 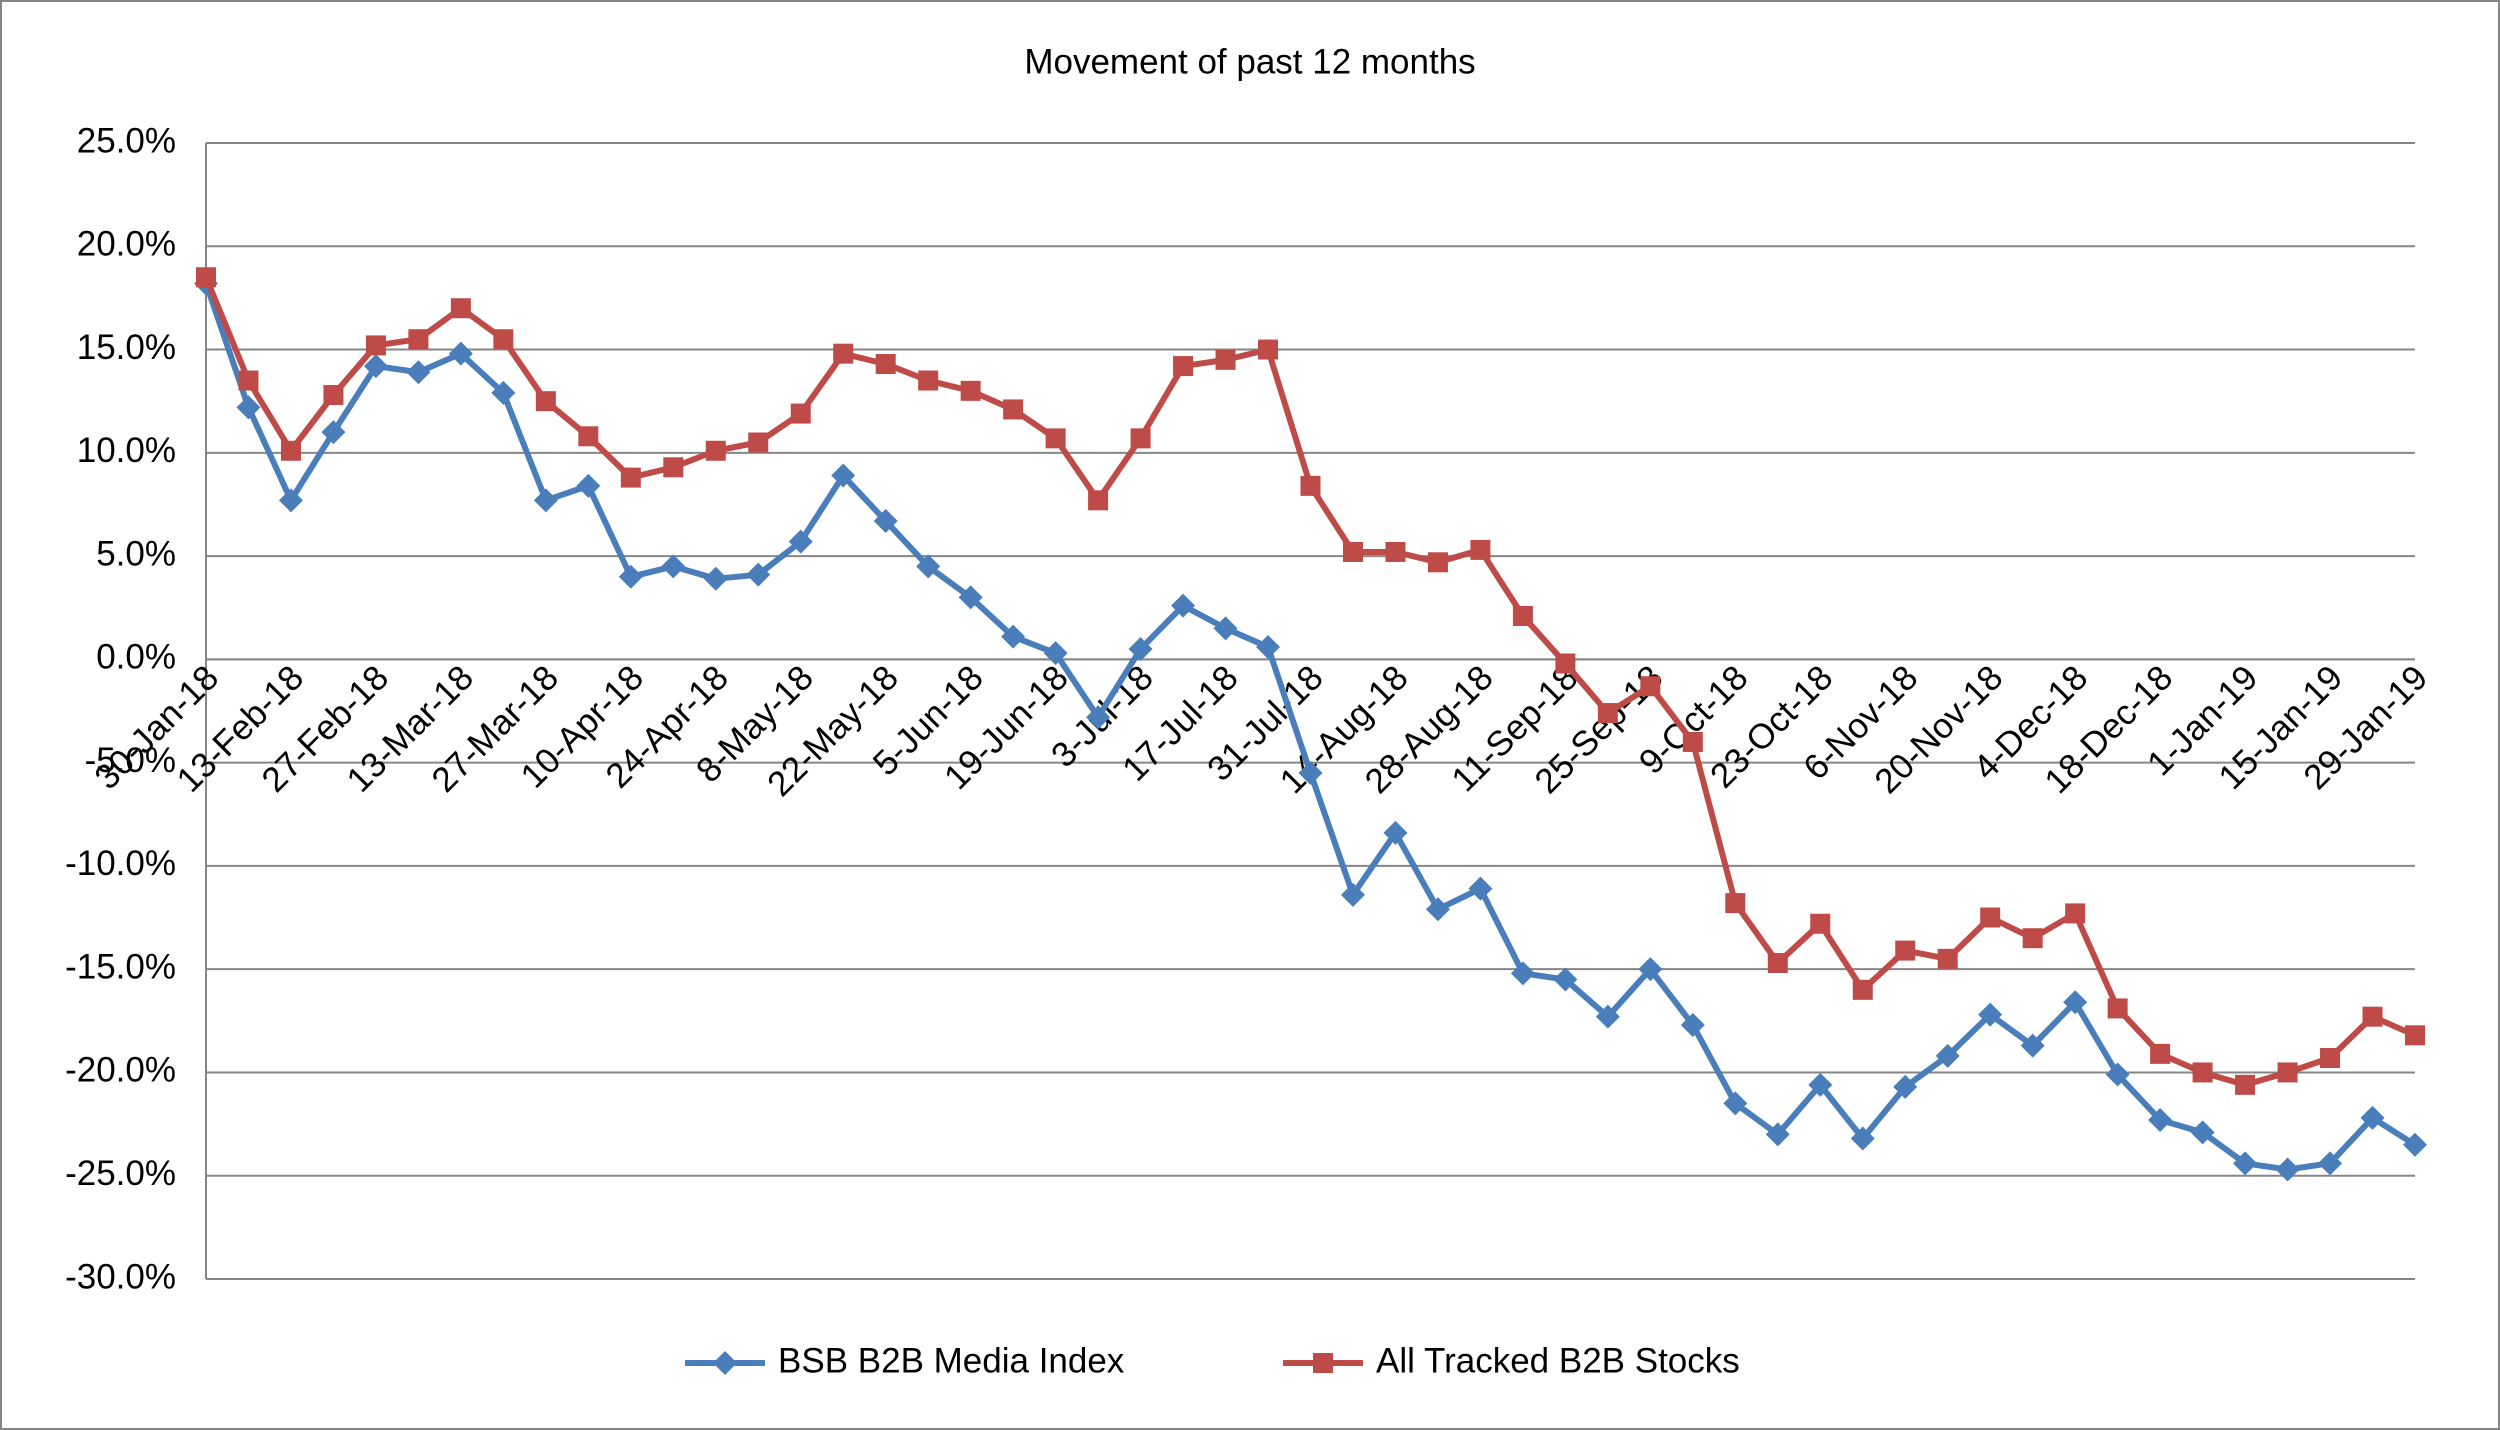 I want to click on y-tick-label: -15.0%, so click(x=120, y=966).